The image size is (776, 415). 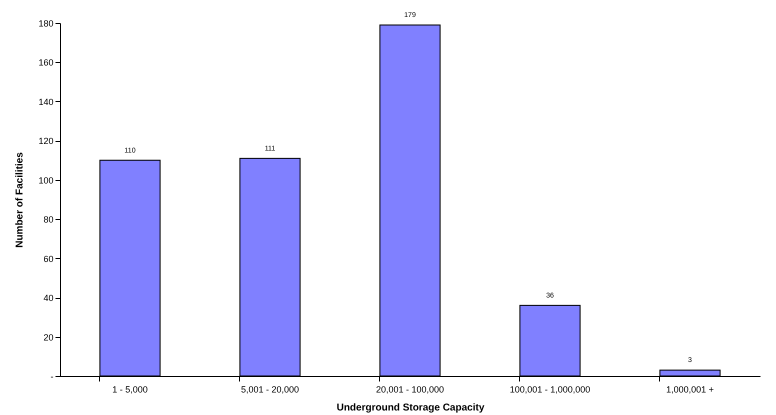 I want to click on y-tick-label: 60, so click(x=48, y=259).